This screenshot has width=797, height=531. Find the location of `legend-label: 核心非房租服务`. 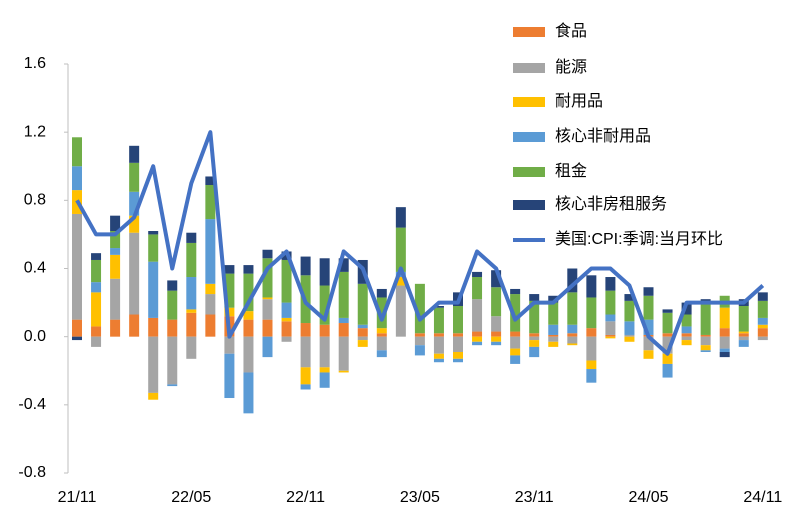

legend-label: 核心非房租服务 is located at coordinates (611, 204).